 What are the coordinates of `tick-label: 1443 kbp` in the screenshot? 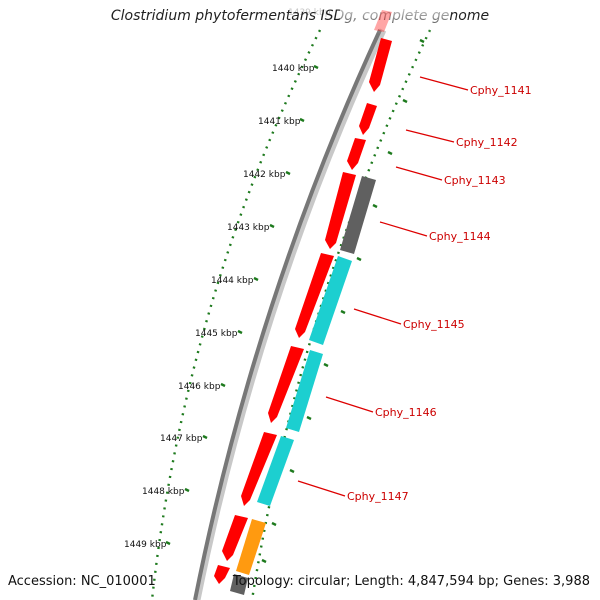 It's located at (248, 228).